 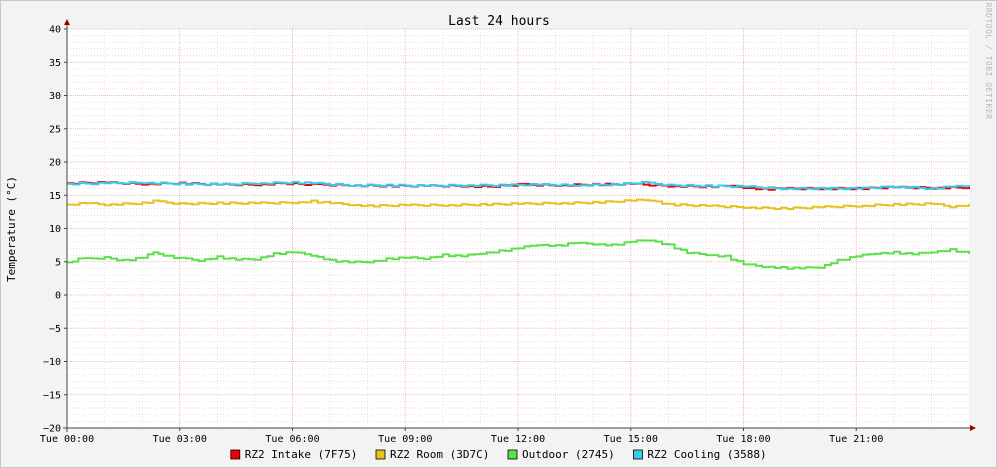 I want to click on y-tick-label: −5, so click(x=55, y=329).